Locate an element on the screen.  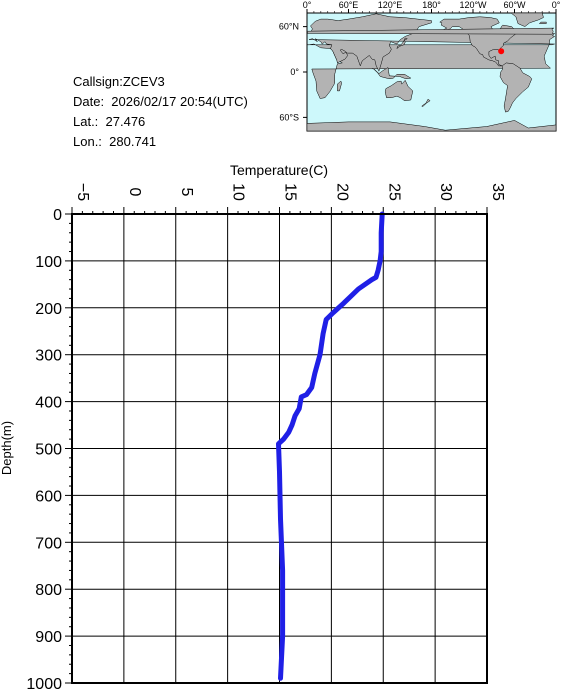
y-tick-label: 900 is located at coordinates (48, 637).